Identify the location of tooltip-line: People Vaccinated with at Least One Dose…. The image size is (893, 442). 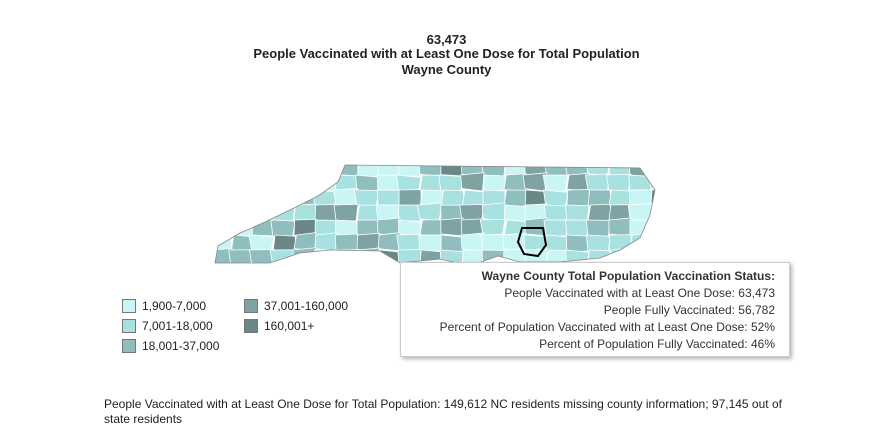
(639, 293).